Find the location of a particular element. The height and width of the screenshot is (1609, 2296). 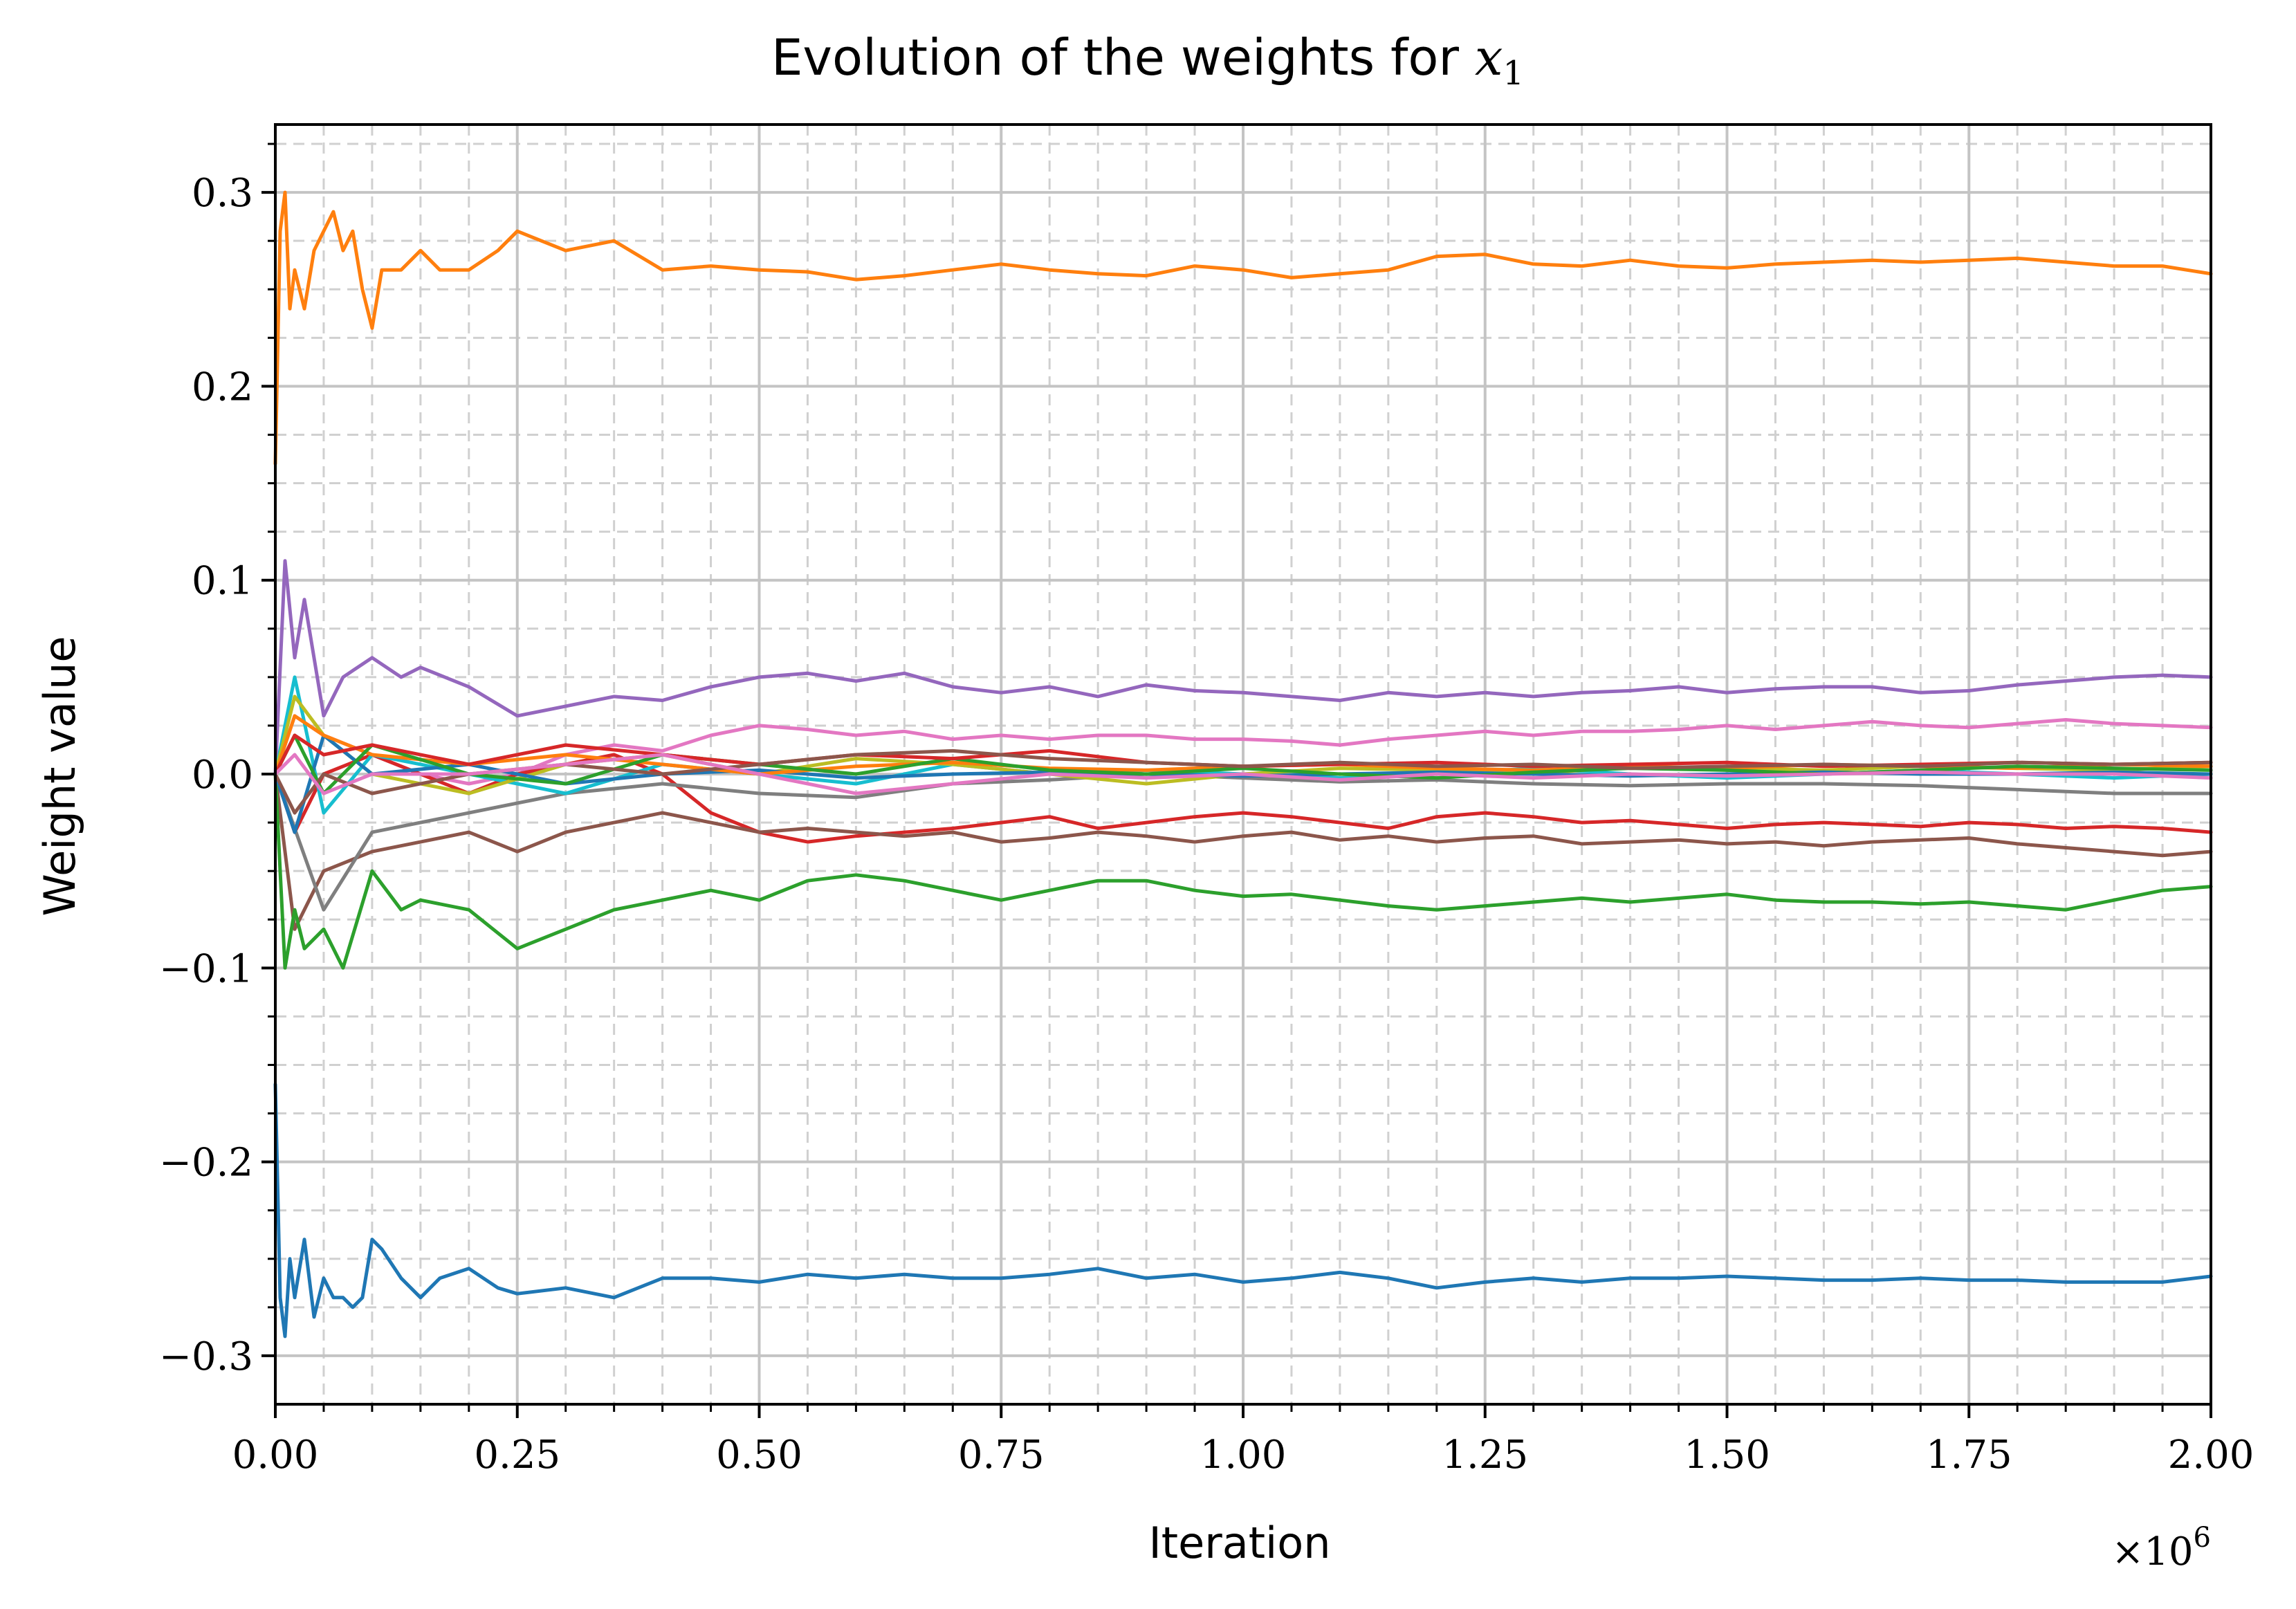

y-tick-label: 0.3 is located at coordinates (222, 193).